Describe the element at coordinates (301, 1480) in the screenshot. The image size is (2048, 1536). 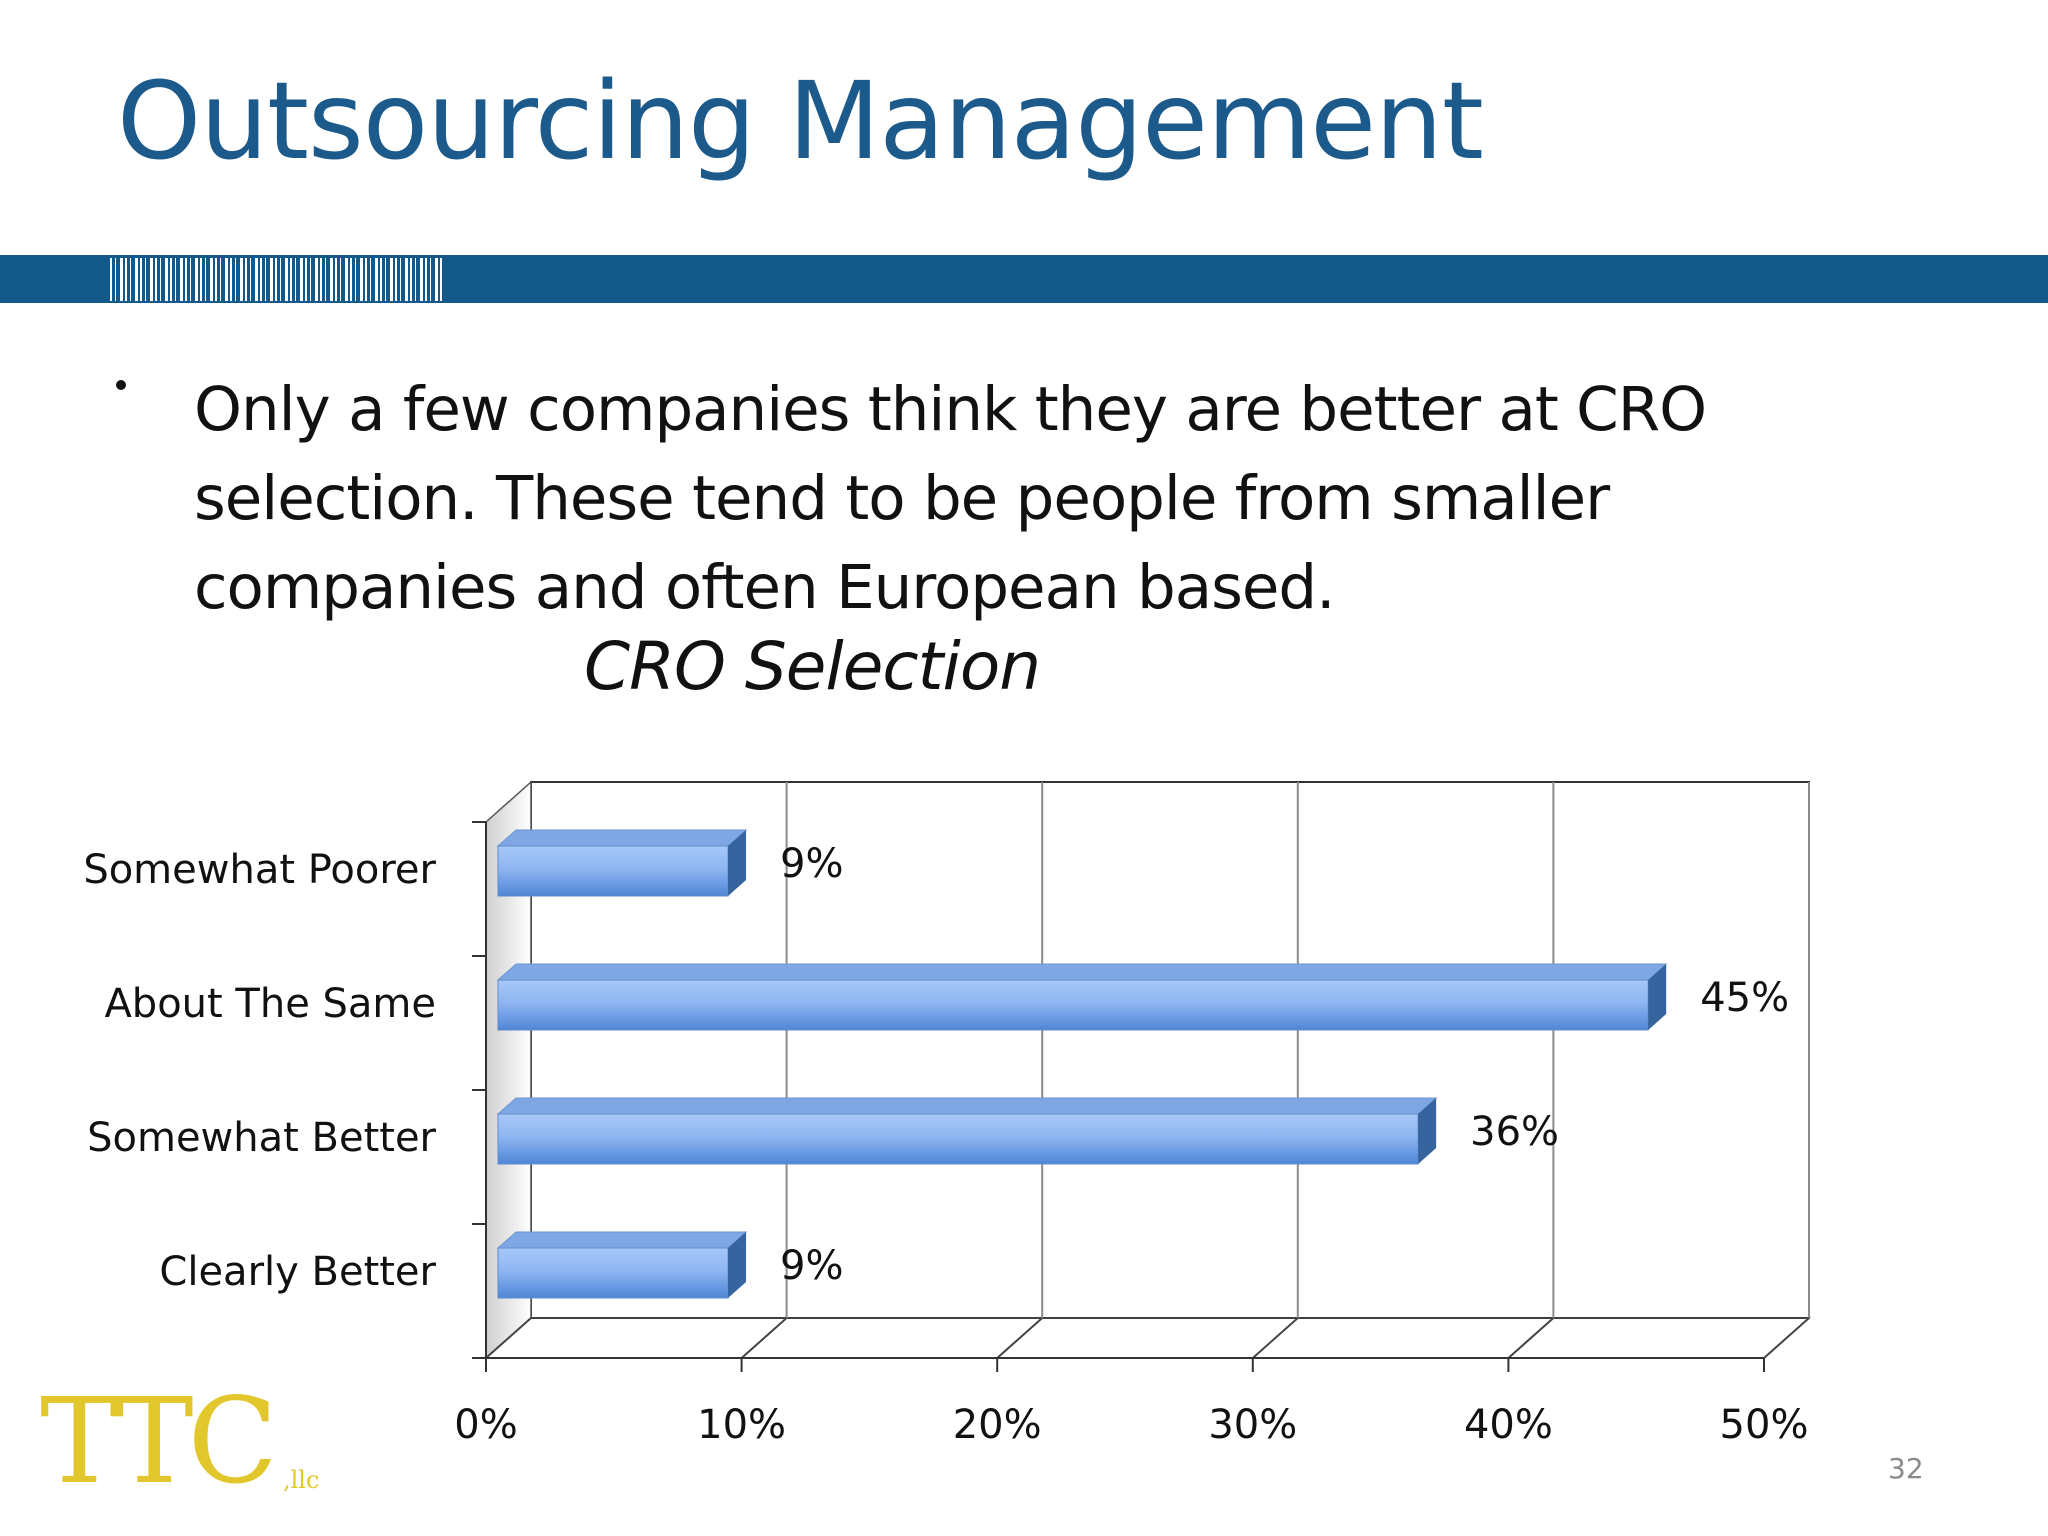
I see `ttc-logo-suffix: ,llc` at that location.